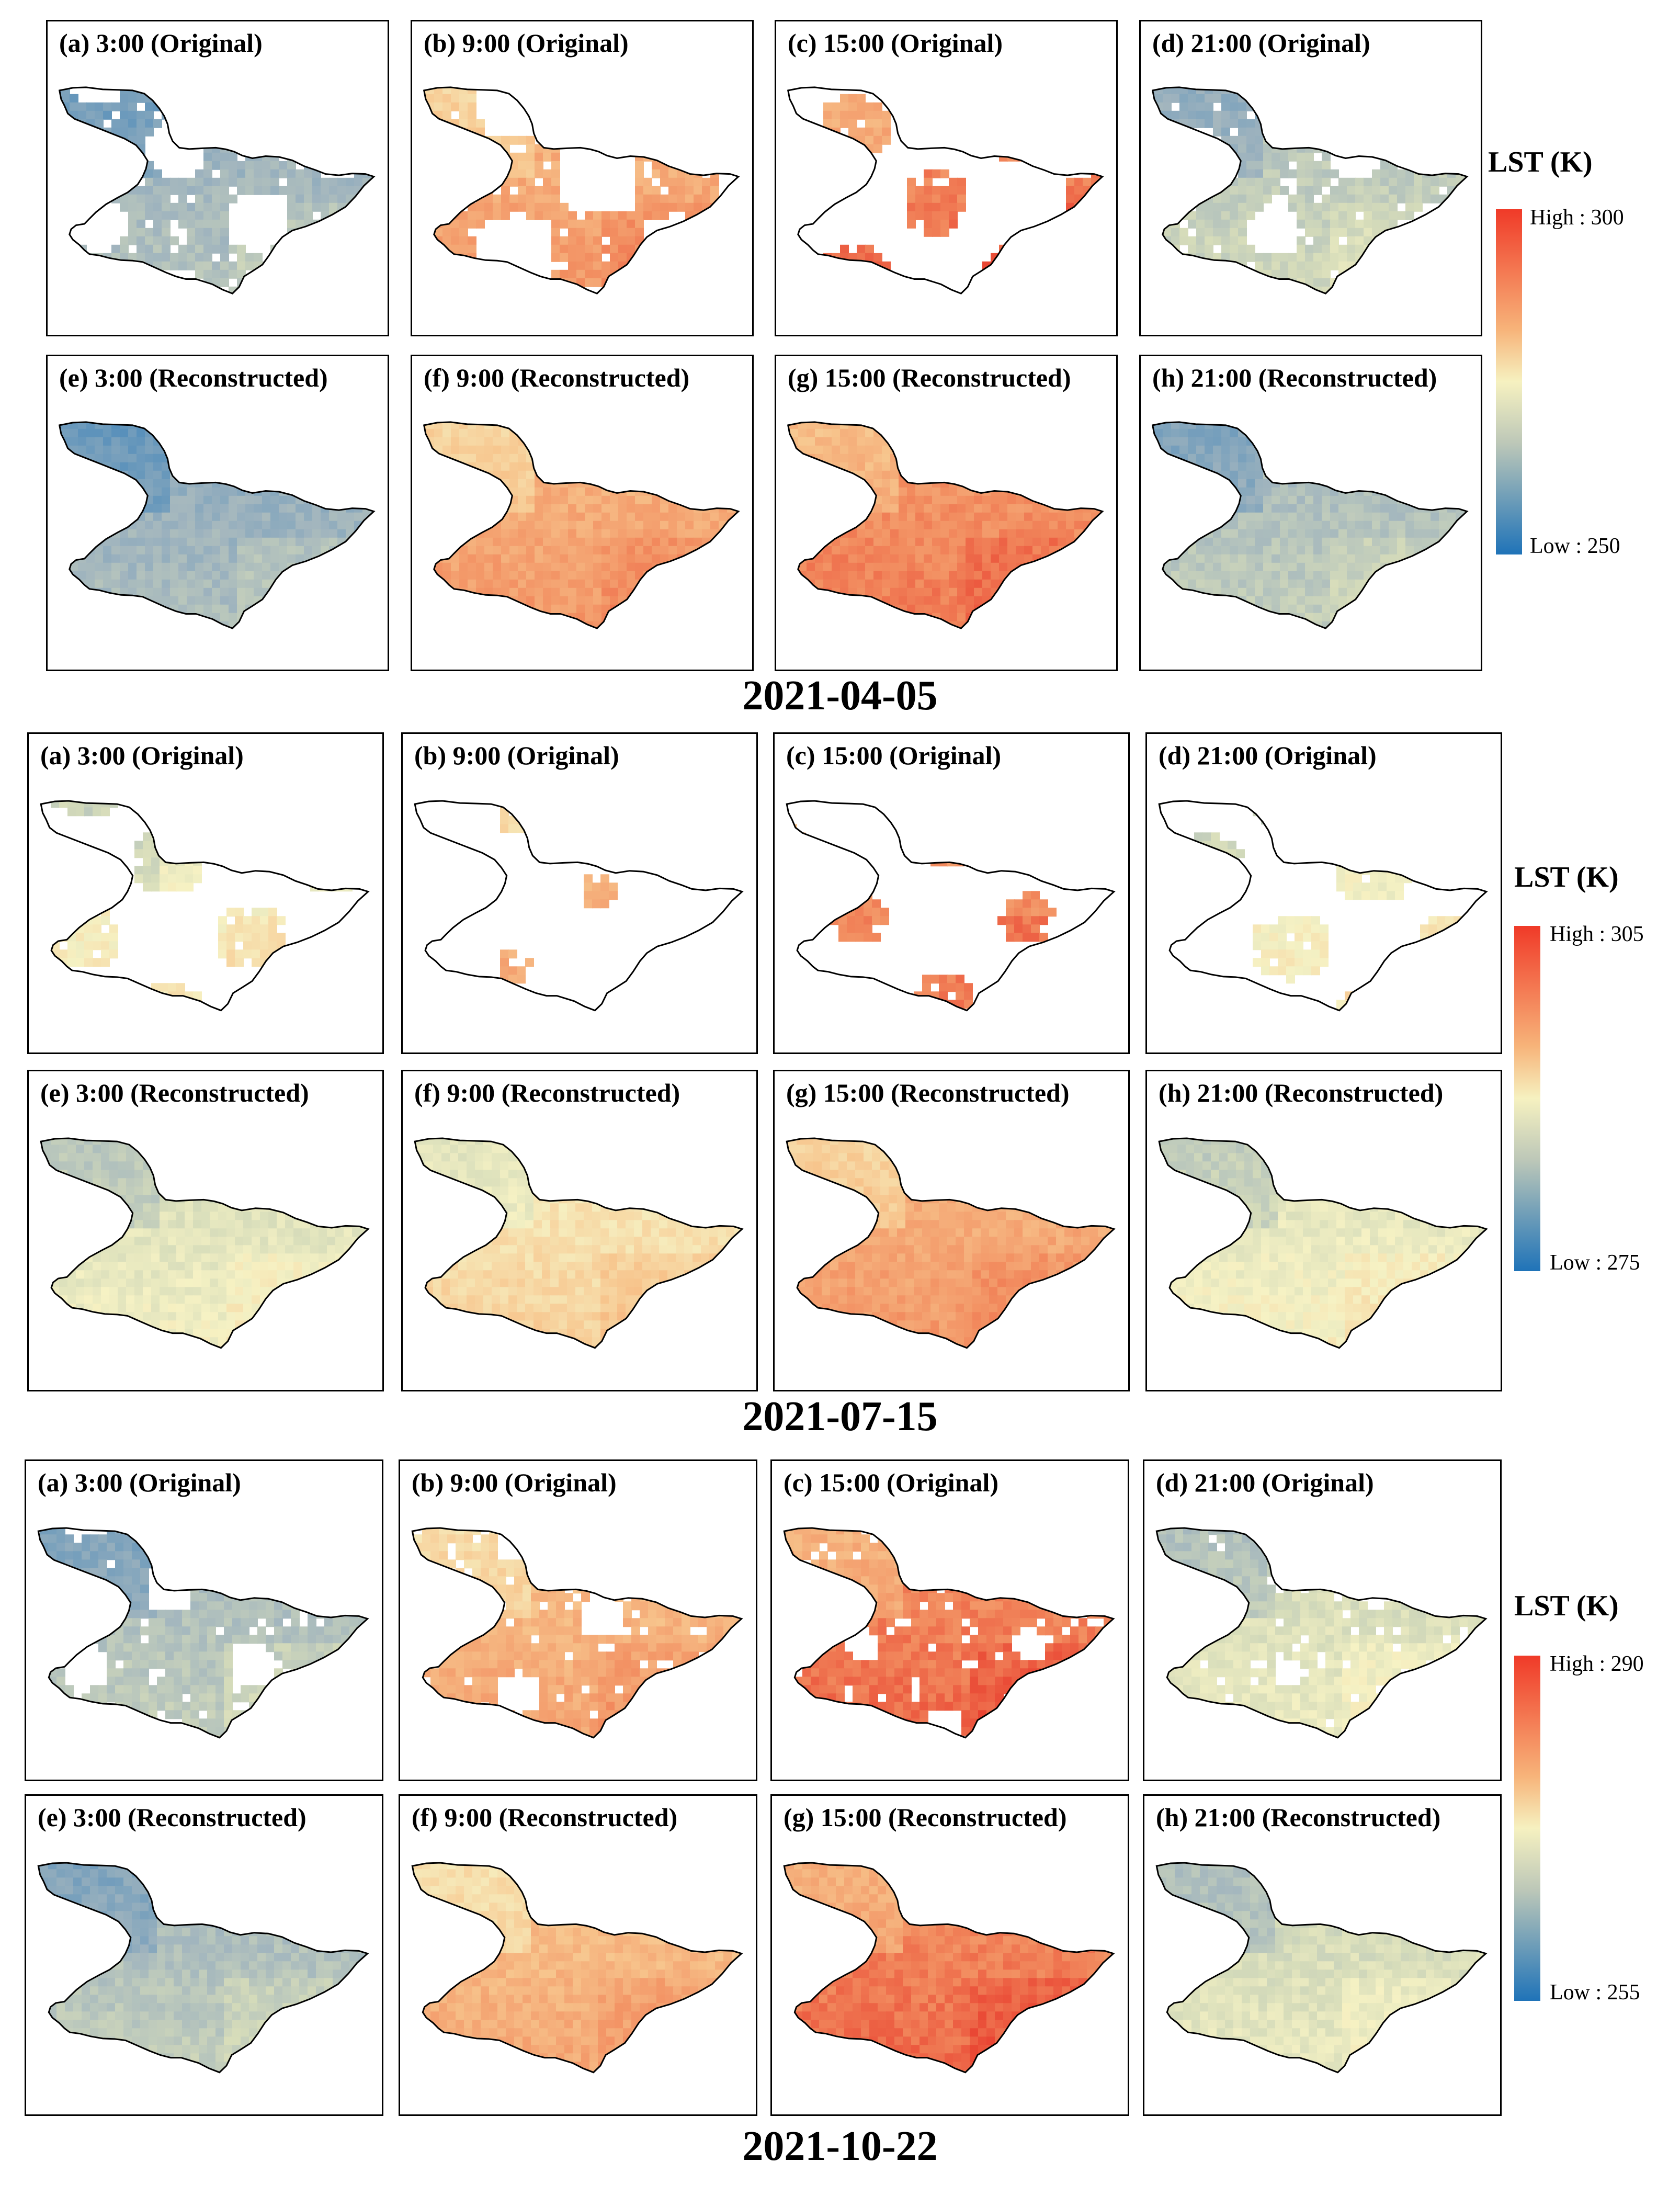 The width and height of the screenshot is (1680, 2196). Describe the element at coordinates (1577, 217) in the screenshot. I see `legend-high-label: High : 300` at that location.